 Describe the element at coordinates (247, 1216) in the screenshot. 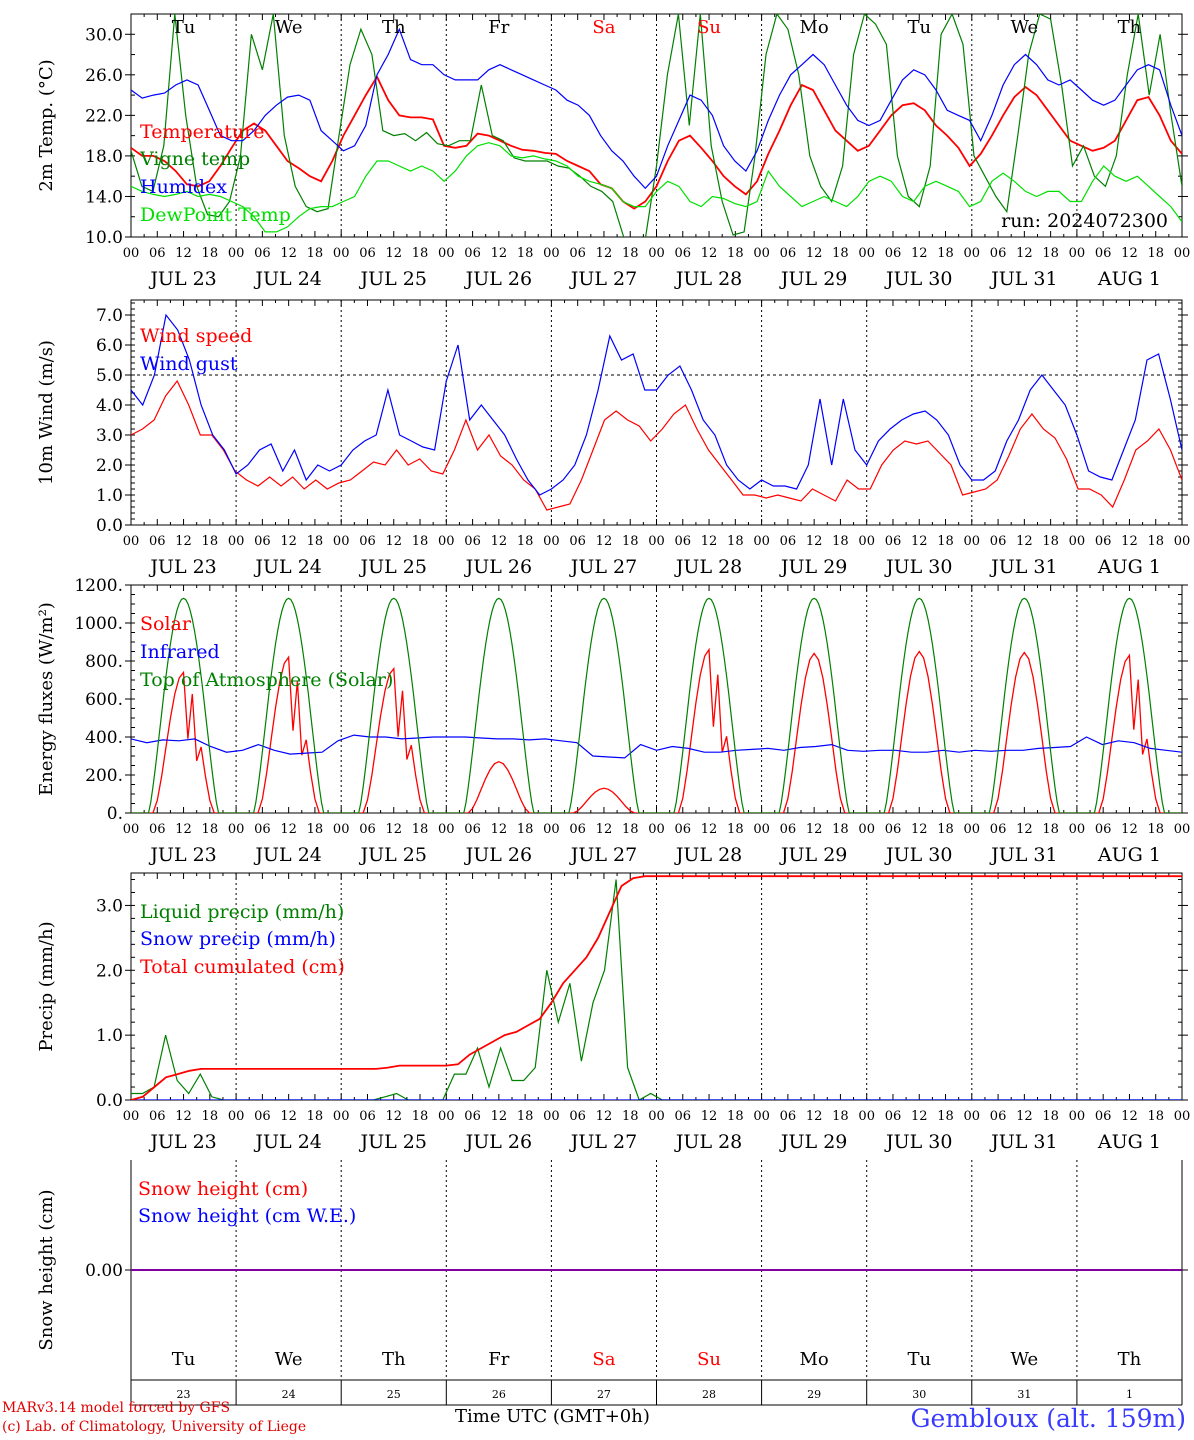

I see `legend-snow-height-cm-w-e: Snow height (cm W.E.)` at that location.